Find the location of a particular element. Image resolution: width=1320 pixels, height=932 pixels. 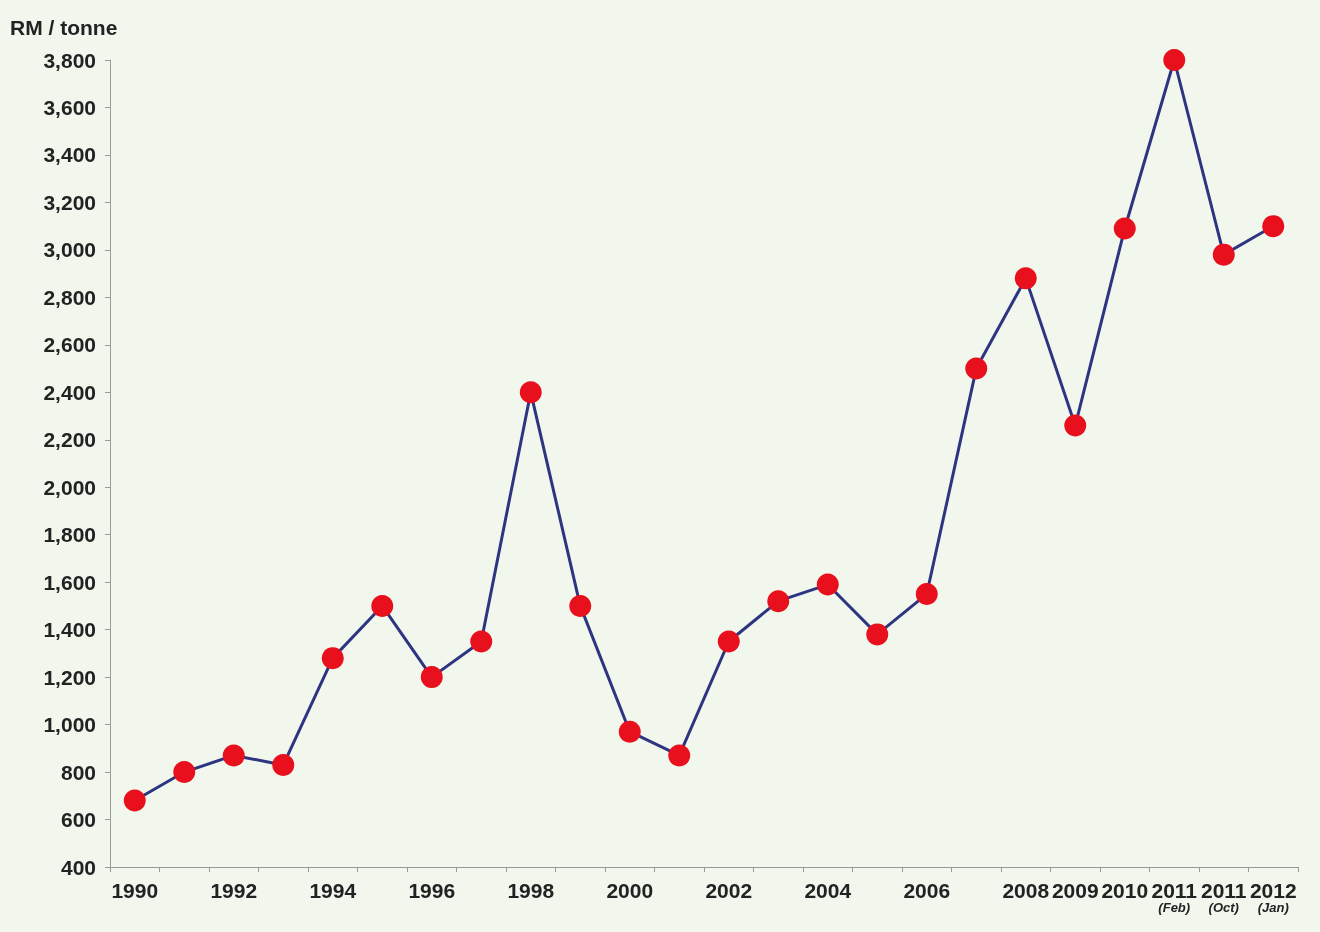

y-tick-label: 1,600 is located at coordinates (69, 582).